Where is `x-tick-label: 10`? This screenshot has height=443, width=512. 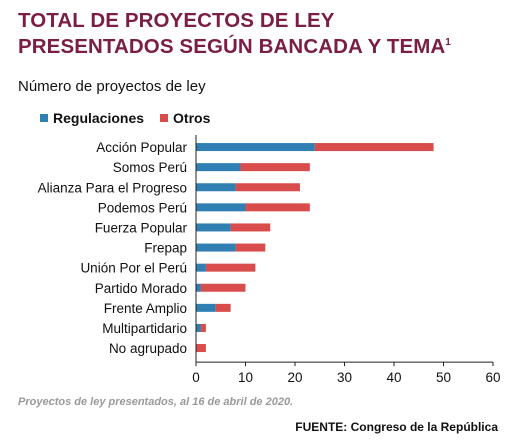 x-tick-label: 10 is located at coordinates (245, 377).